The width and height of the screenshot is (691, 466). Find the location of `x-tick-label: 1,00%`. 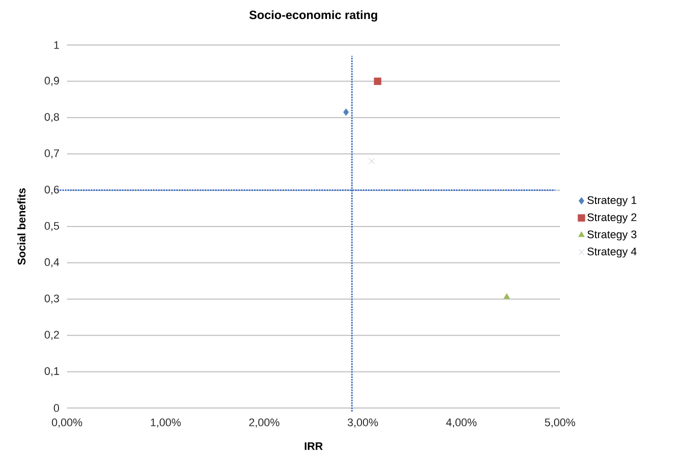

x-tick-label: 1,00% is located at coordinates (165, 423).